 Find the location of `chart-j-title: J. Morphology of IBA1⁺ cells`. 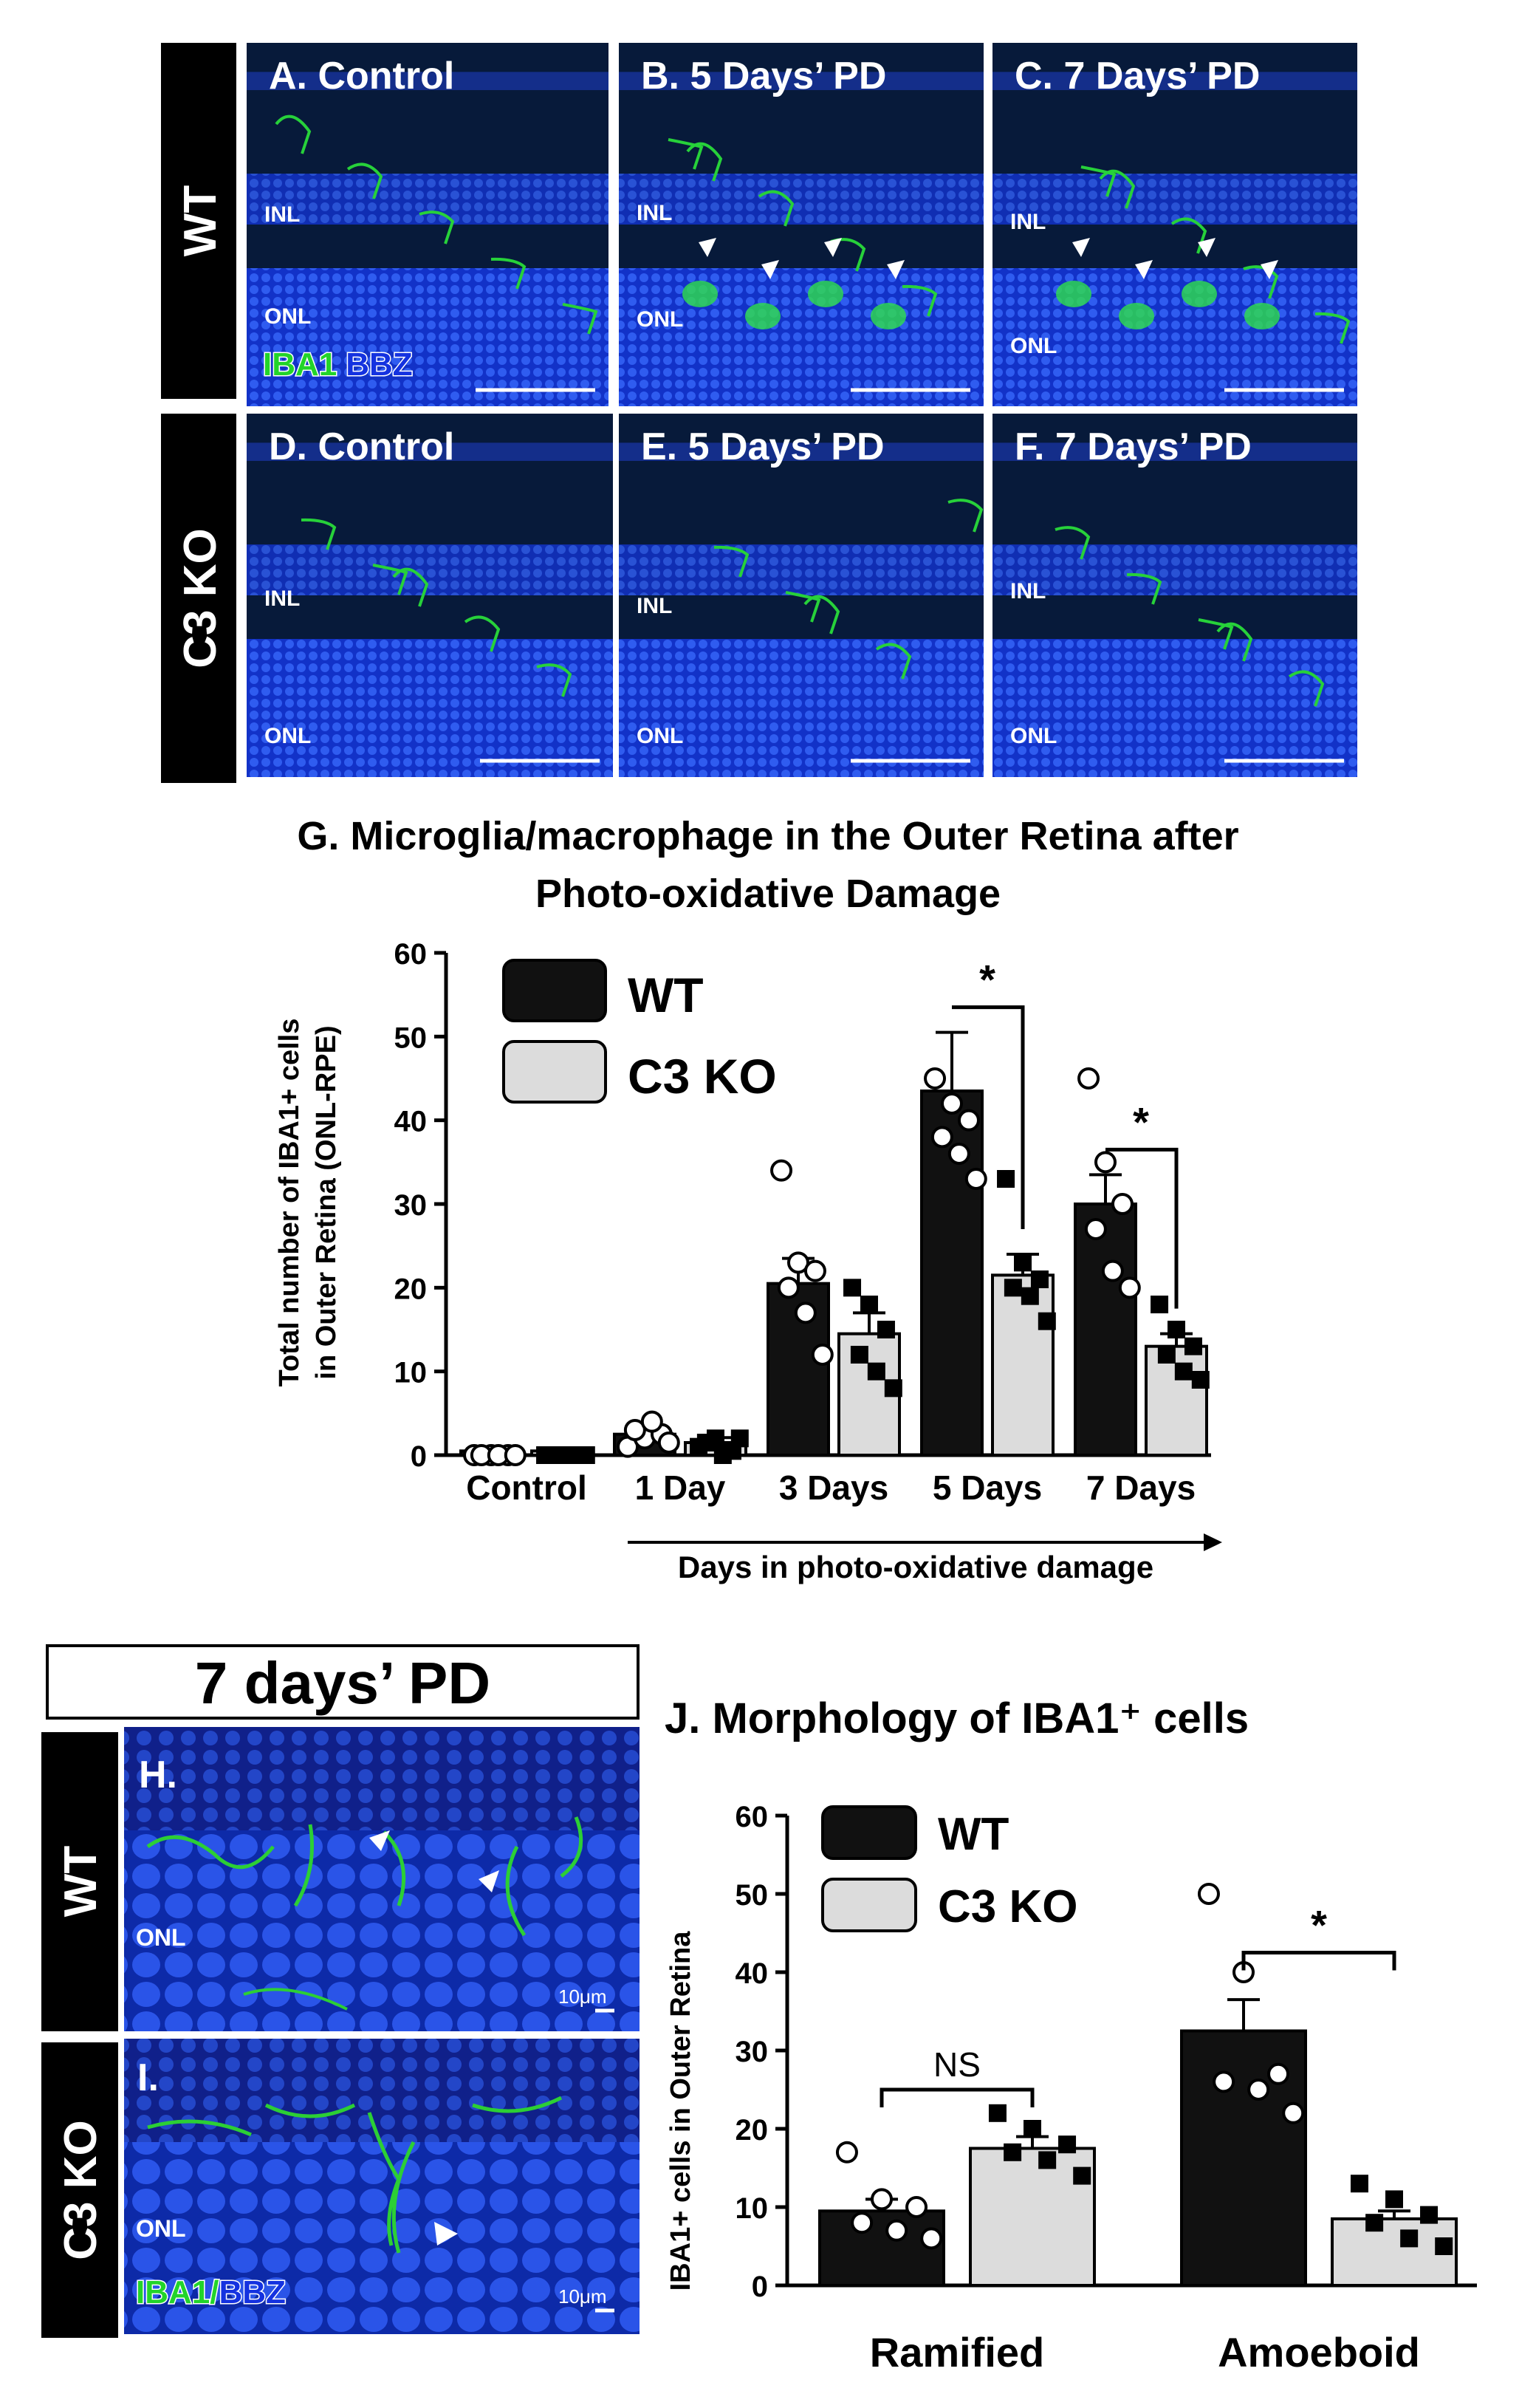

chart-j-title: J. Morphology of IBA1⁺ cells is located at coordinates (957, 1718).